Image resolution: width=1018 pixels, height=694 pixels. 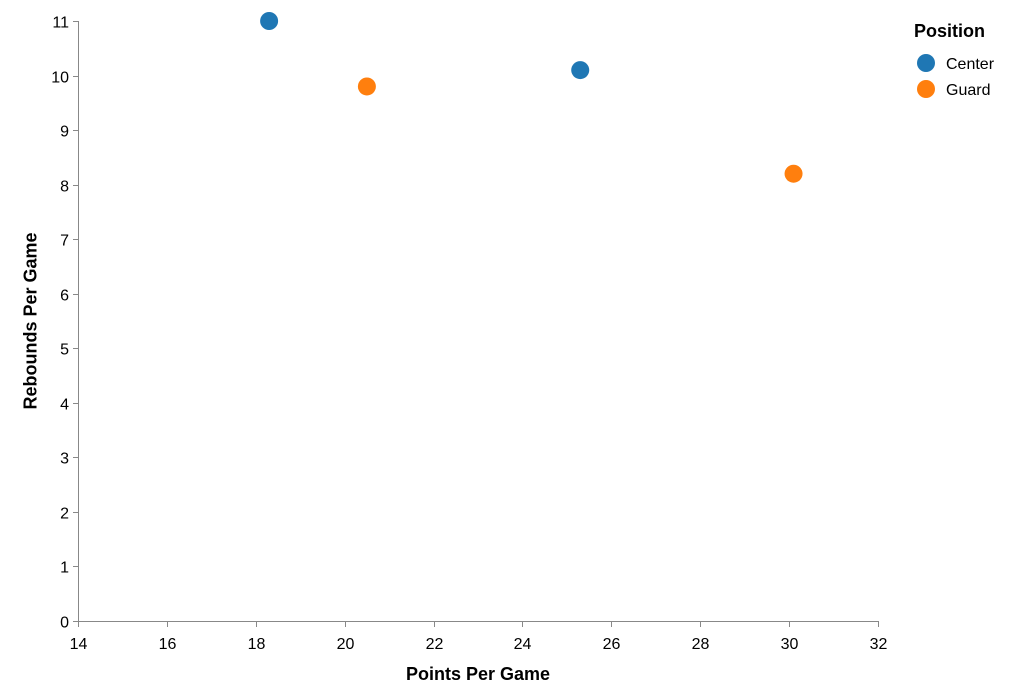 I want to click on legend: Position Center Guard, so click(x=954, y=60).